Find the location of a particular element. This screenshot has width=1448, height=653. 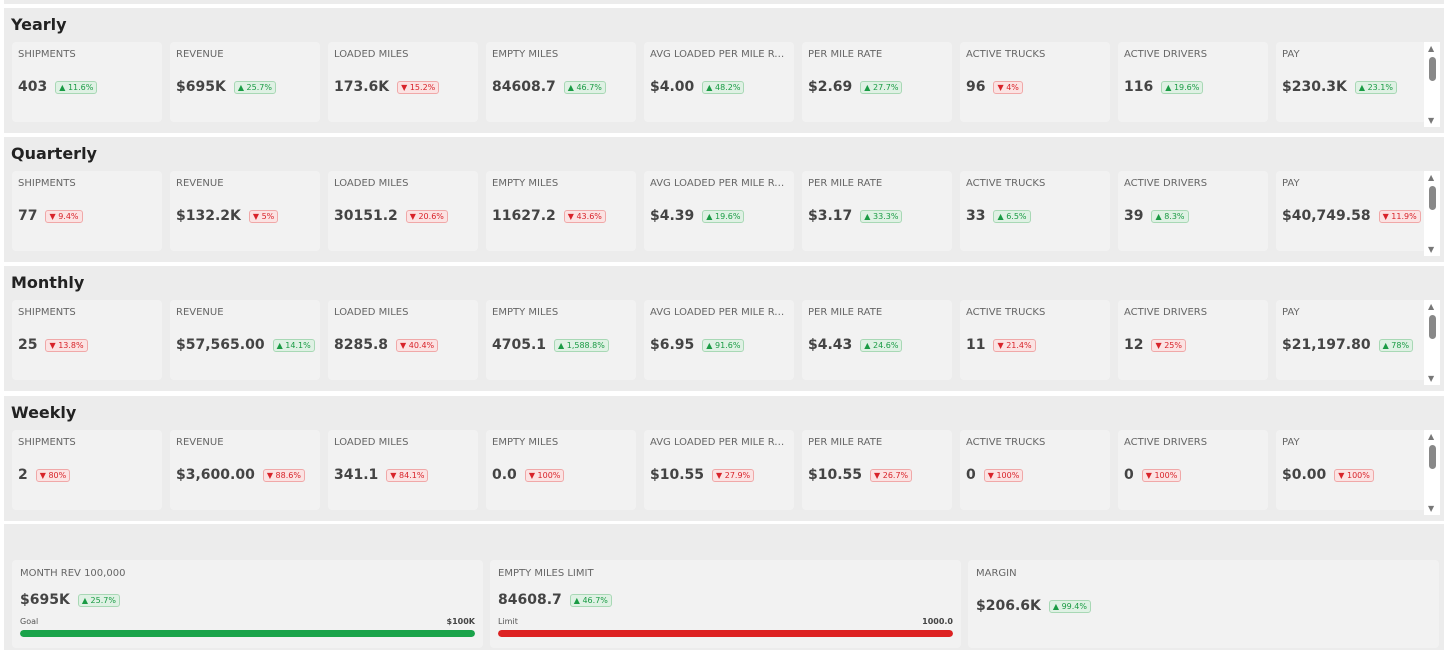

change-badge: ▲ 19.6% is located at coordinates (1182, 87).